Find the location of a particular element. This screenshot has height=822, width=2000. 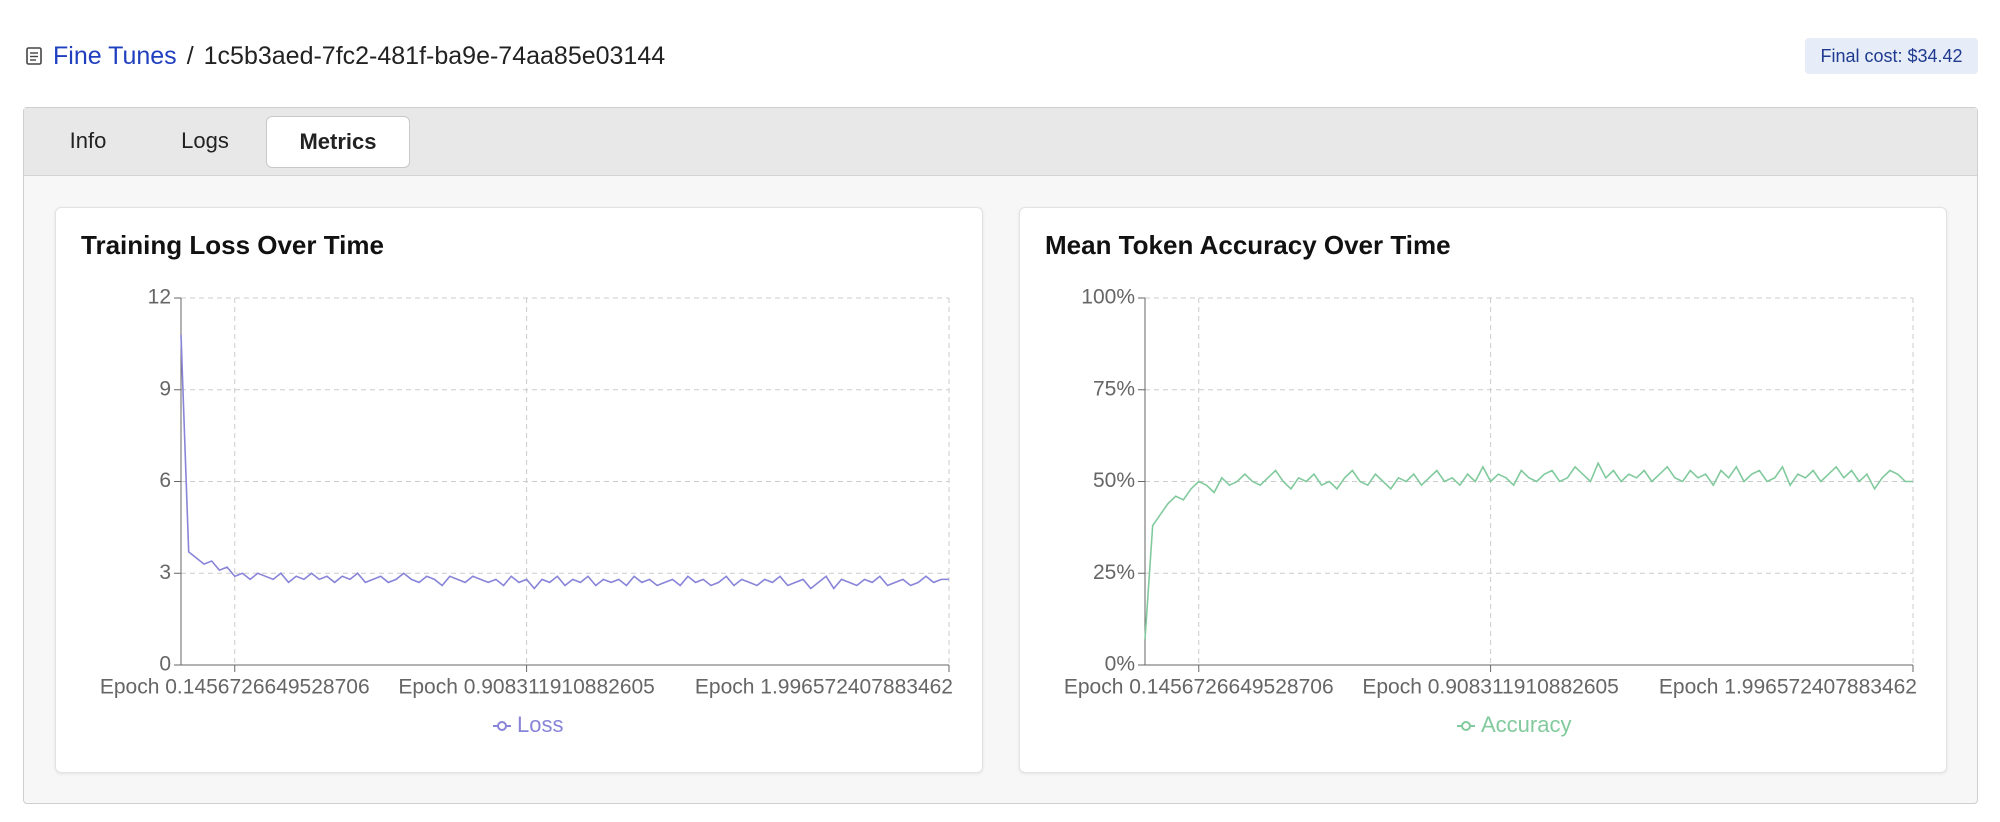

chart-title: Training Loss Over Time is located at coordinates (232, 245).